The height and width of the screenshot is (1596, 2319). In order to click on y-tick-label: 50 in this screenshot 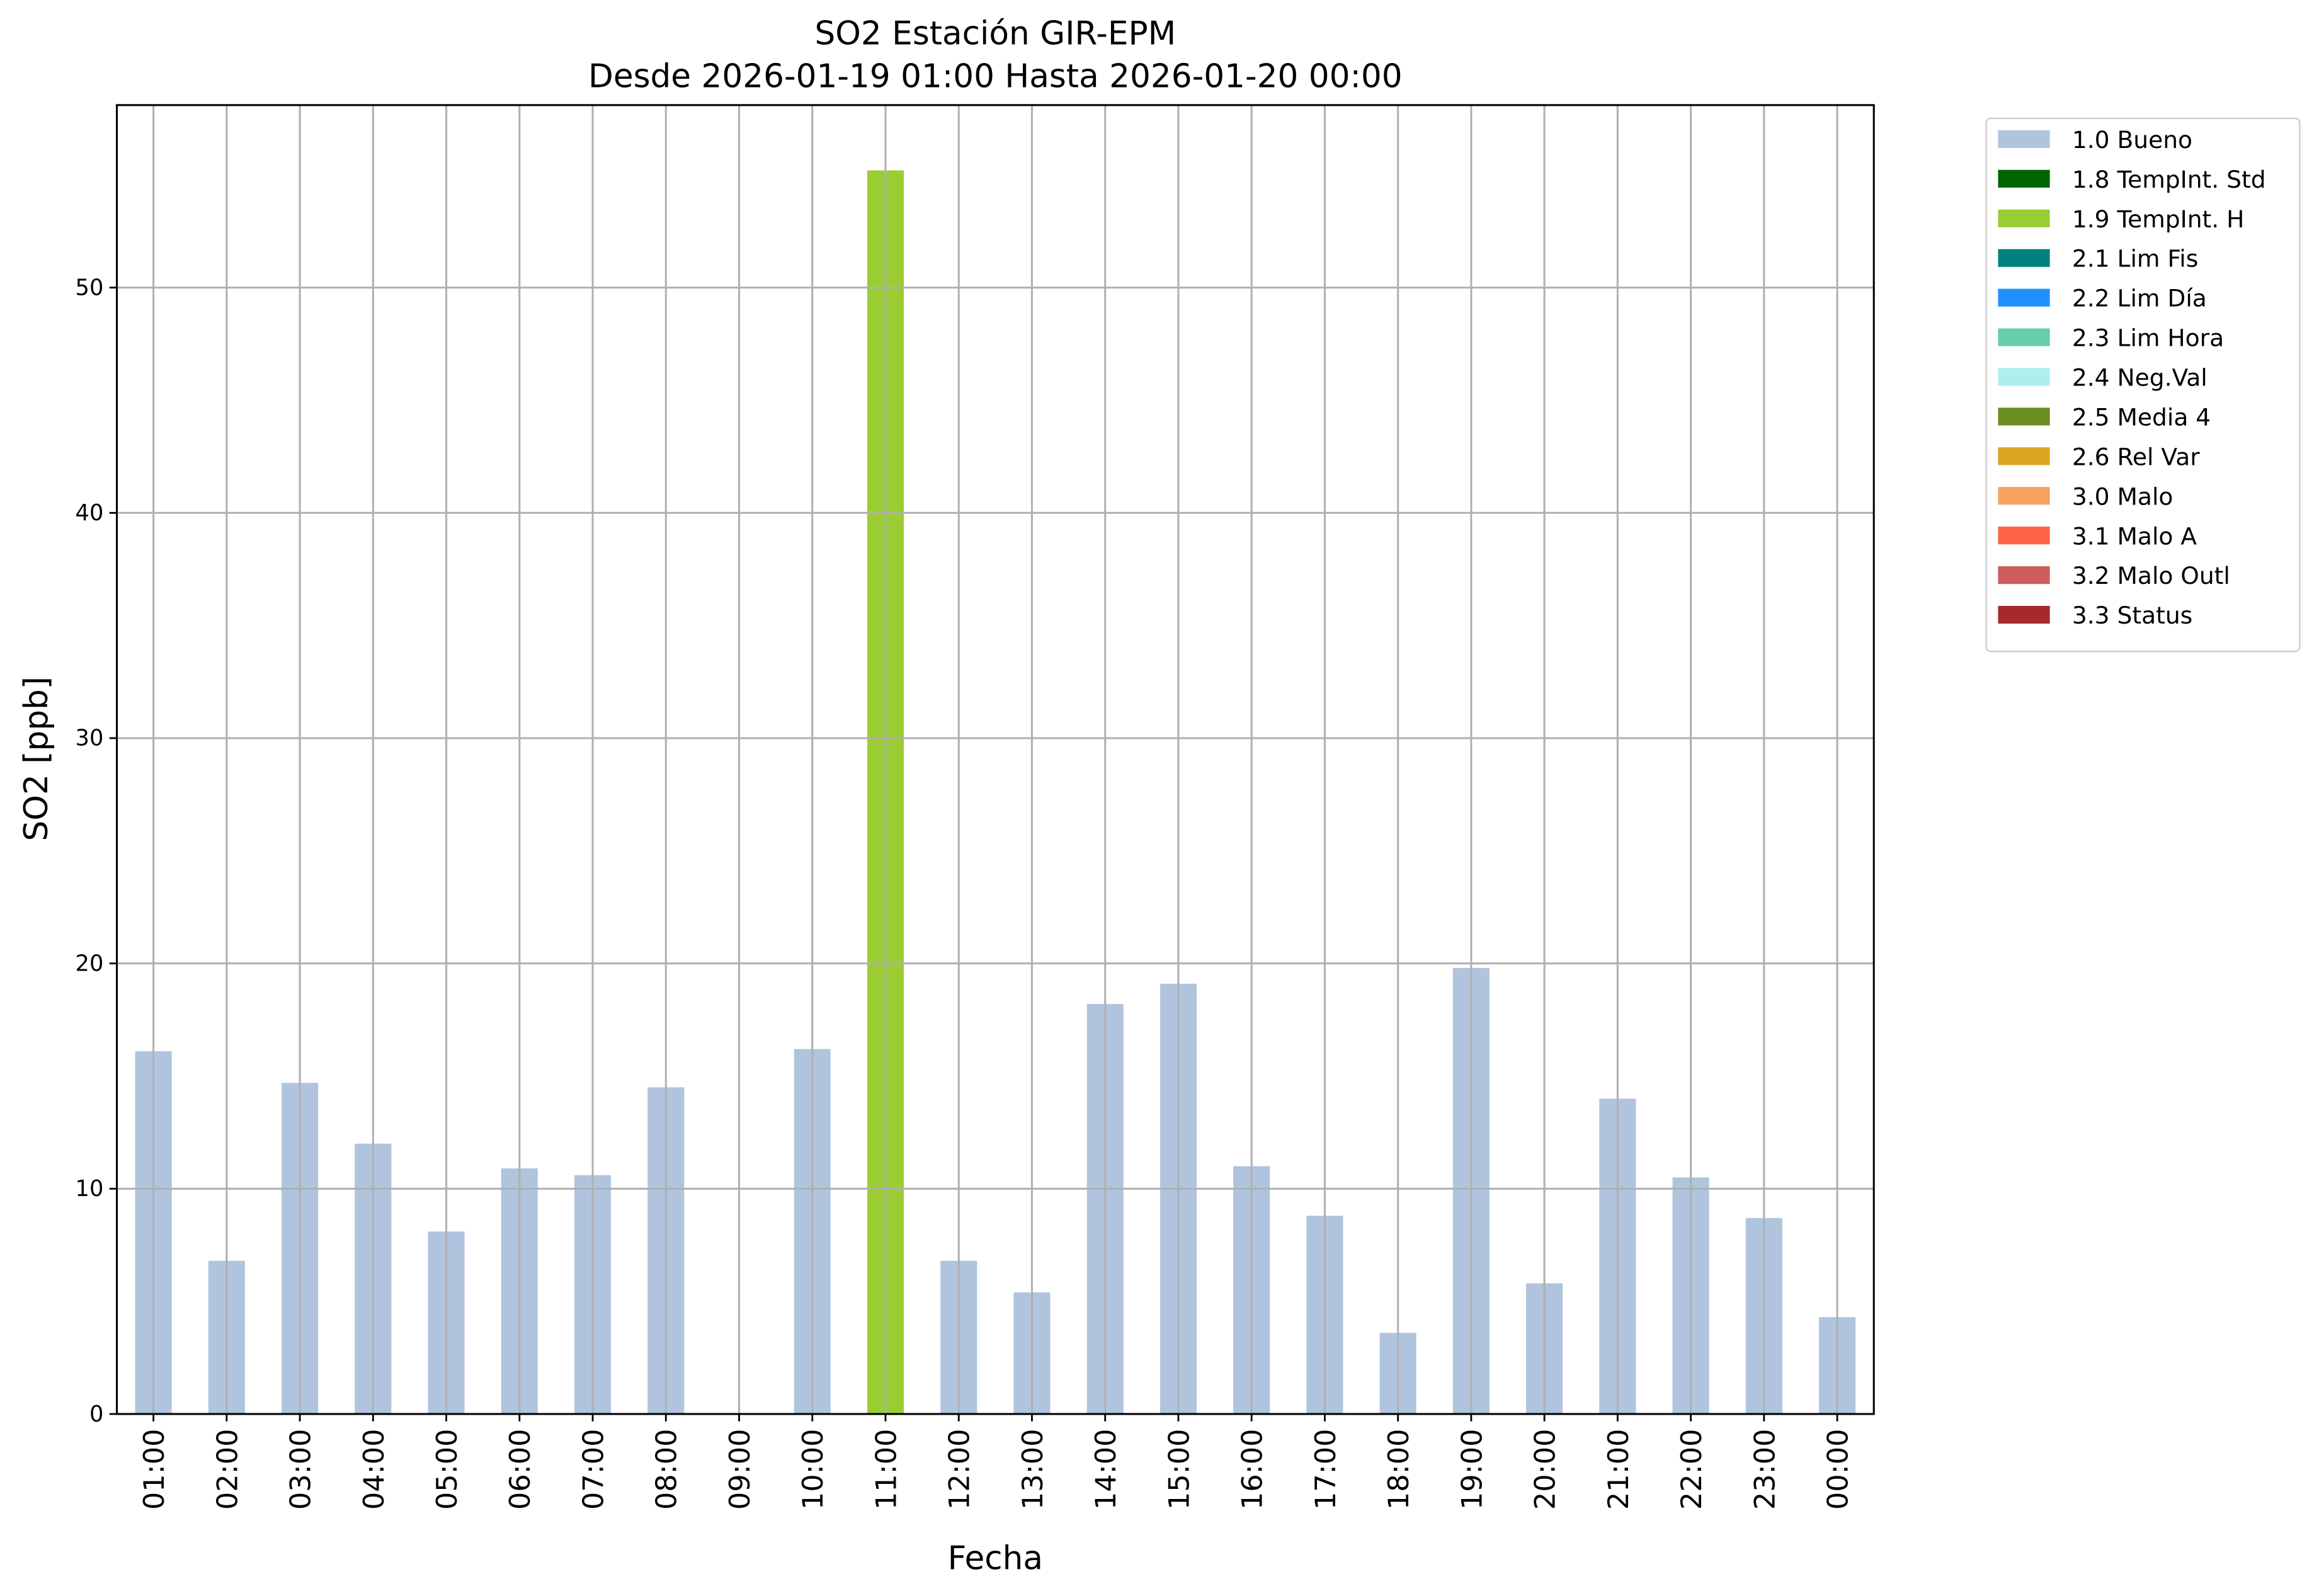, I will do `click(90, 287)`.